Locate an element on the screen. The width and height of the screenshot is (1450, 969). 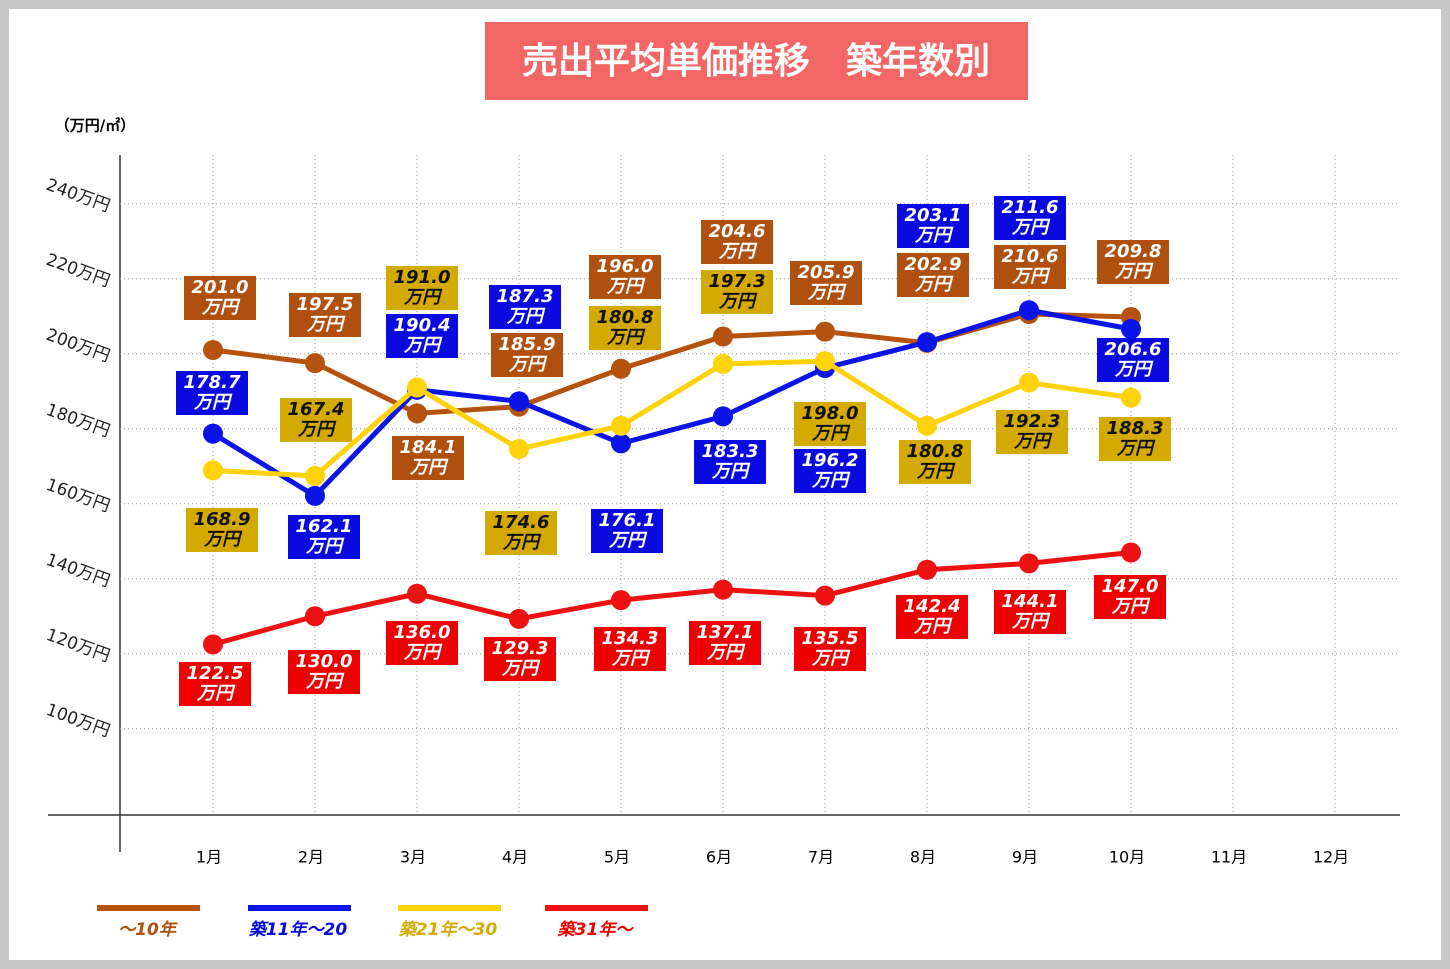
data-label: 185.9万円 is located at coordinates (527, 355).